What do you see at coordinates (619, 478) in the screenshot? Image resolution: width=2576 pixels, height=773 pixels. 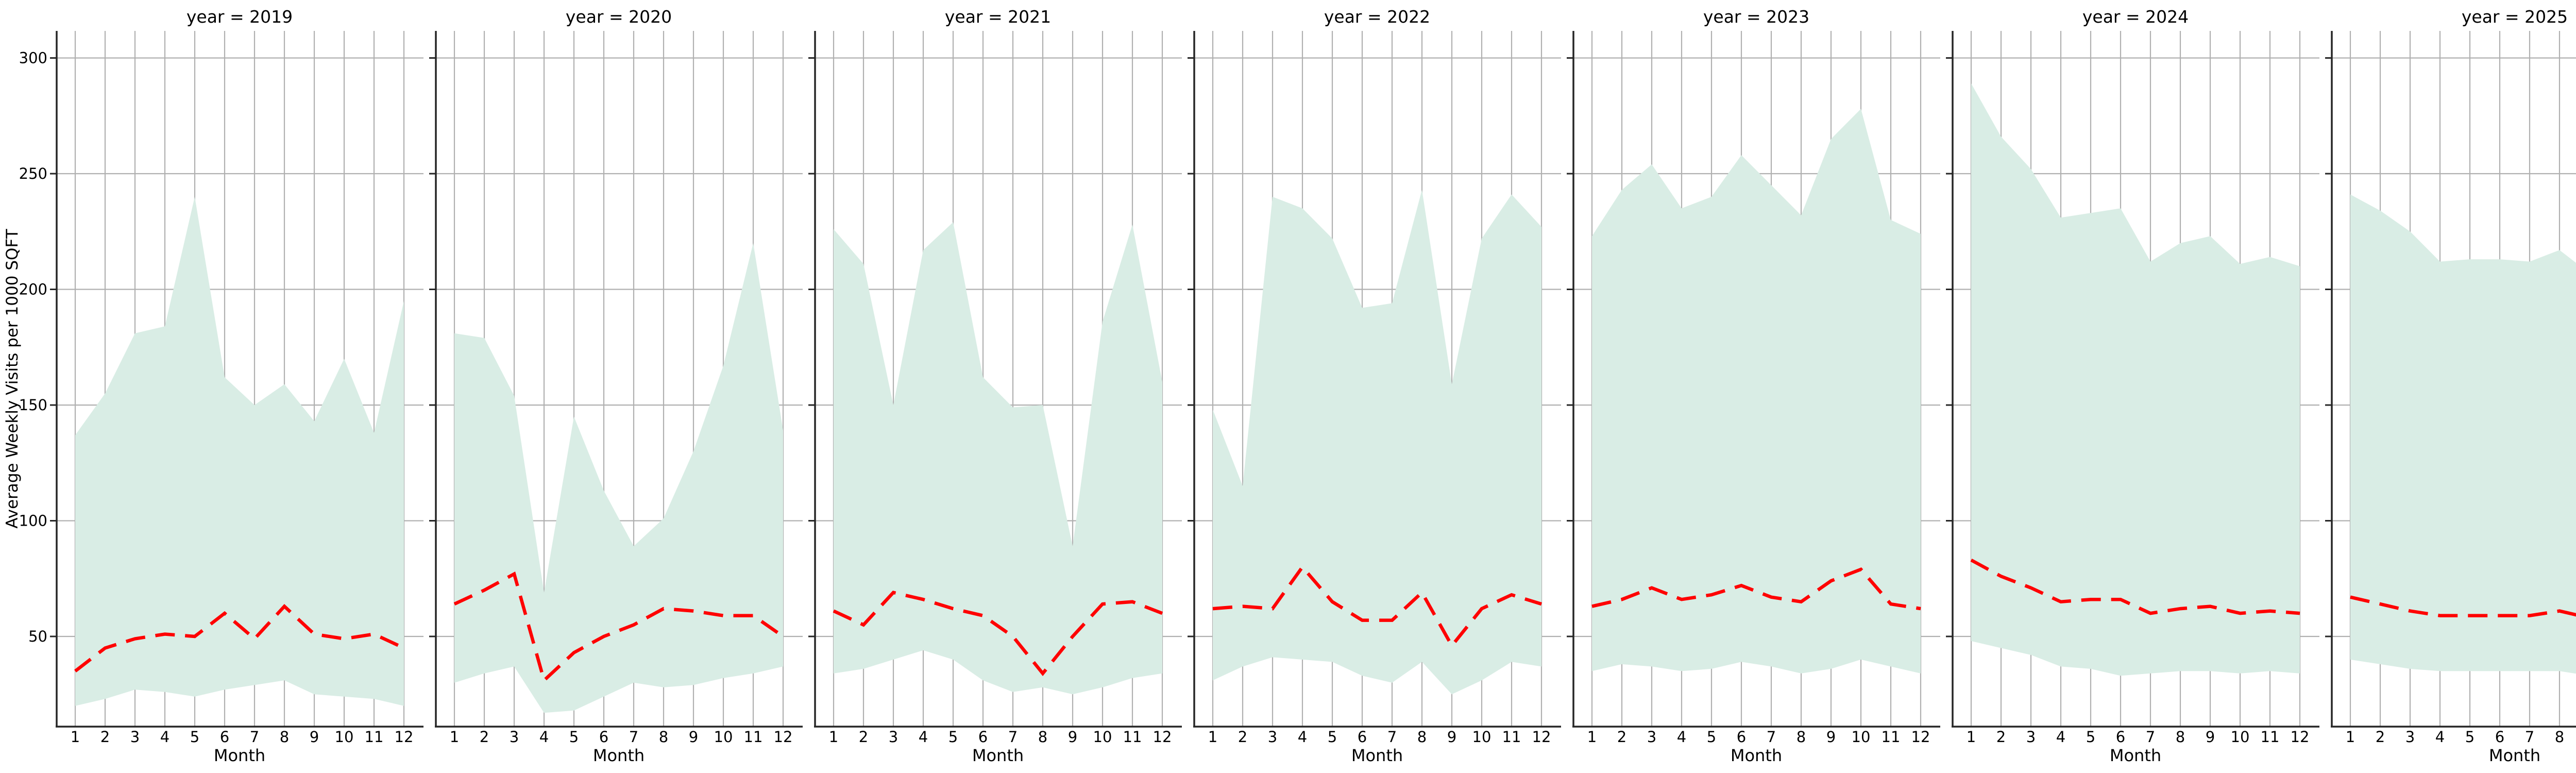 I see `percentile-band-2020` at bounding box center [619, 478].